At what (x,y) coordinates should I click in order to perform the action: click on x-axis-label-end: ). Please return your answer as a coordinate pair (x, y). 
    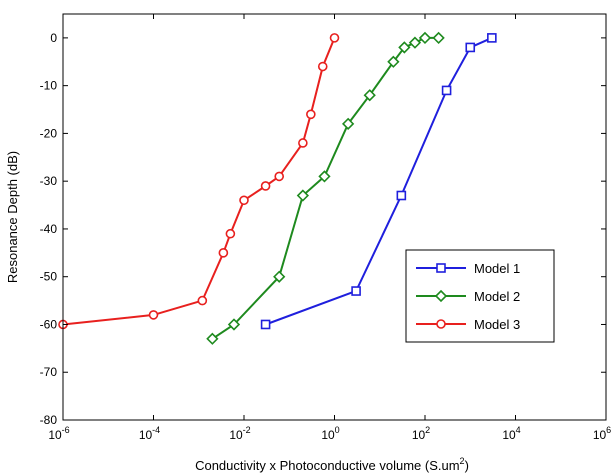
    Looking at the image, I should click on (467, 465).